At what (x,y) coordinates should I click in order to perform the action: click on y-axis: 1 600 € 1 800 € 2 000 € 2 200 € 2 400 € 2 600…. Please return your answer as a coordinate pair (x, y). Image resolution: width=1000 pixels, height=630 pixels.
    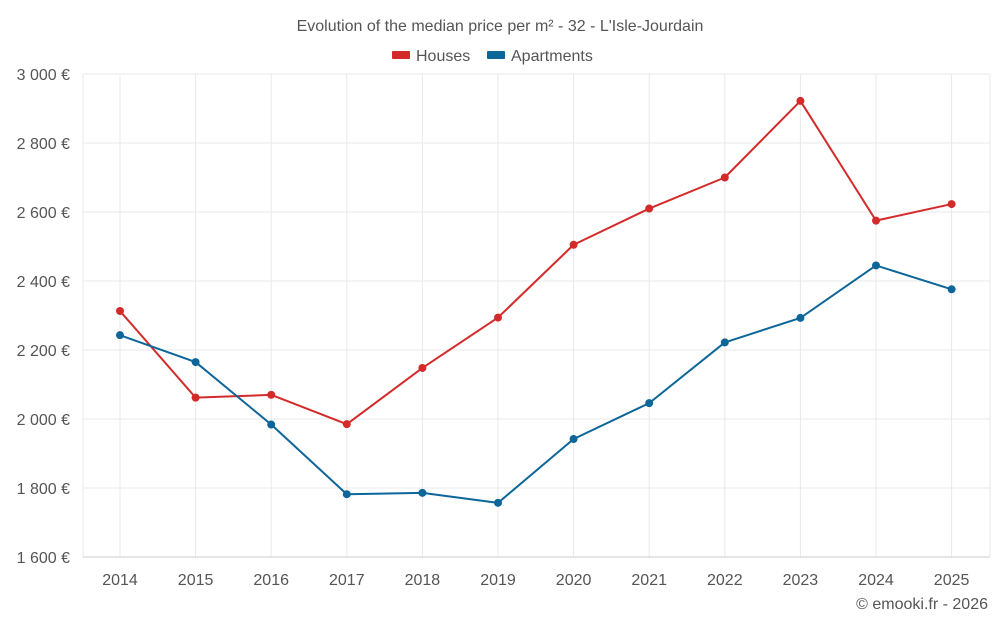
    Looking at the image, I should click on (43, 317).